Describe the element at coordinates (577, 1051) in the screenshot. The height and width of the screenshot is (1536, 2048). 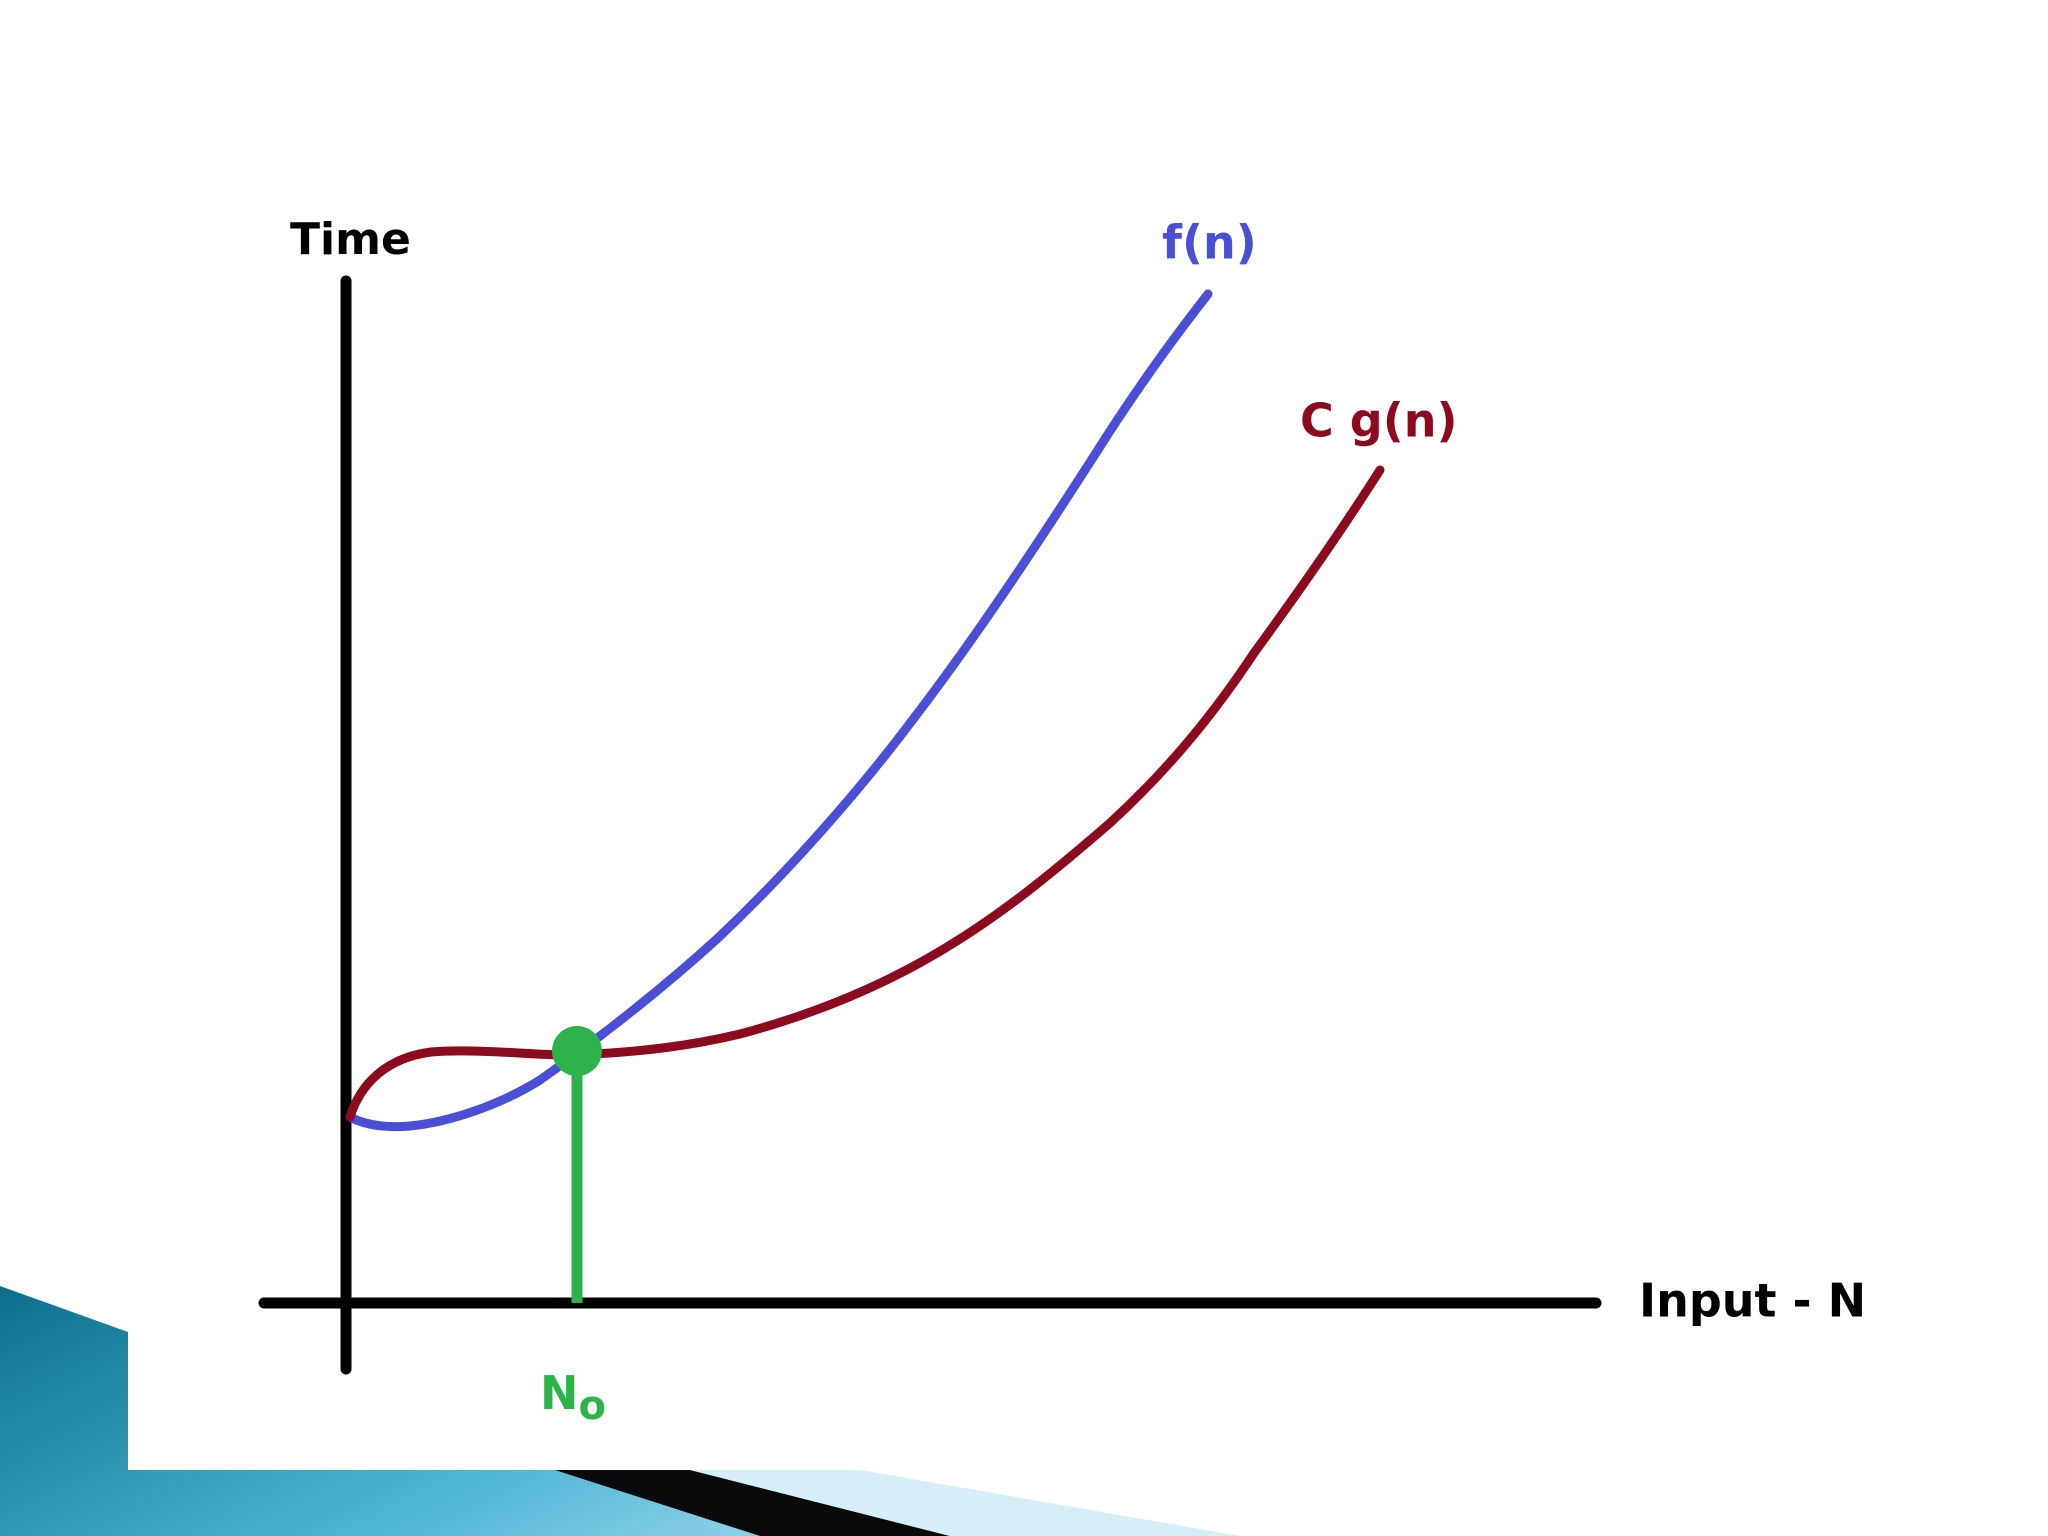
I see `intersection-point` at that location.